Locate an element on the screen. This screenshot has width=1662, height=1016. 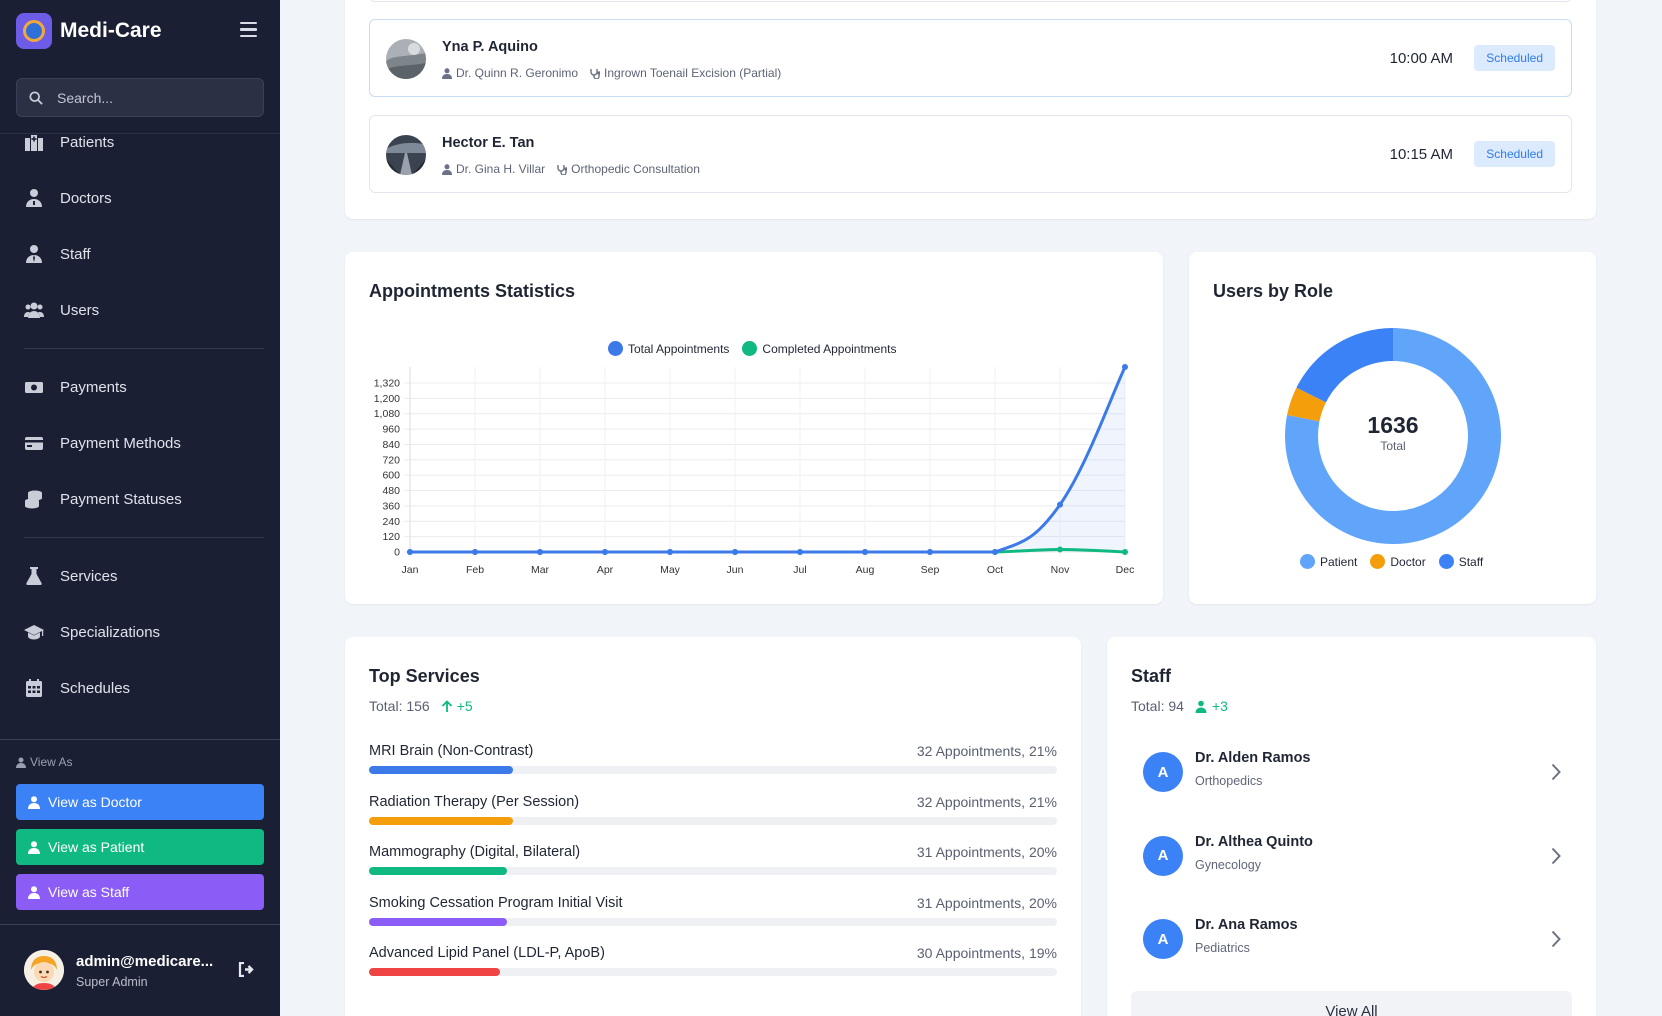
staff-list-item: A Dr. Alden Ramos Orthopedics is located at coordinates (1351, 774).